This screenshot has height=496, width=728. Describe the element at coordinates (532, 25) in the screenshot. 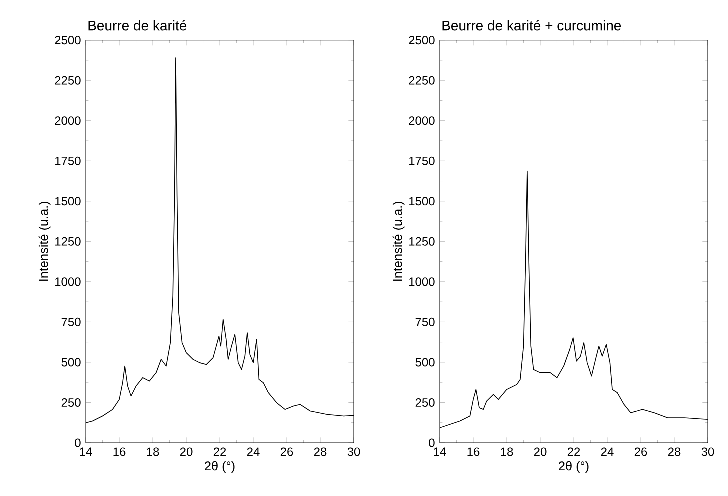

I see `chart-title: Beurre de karité + curcumine` at that location.